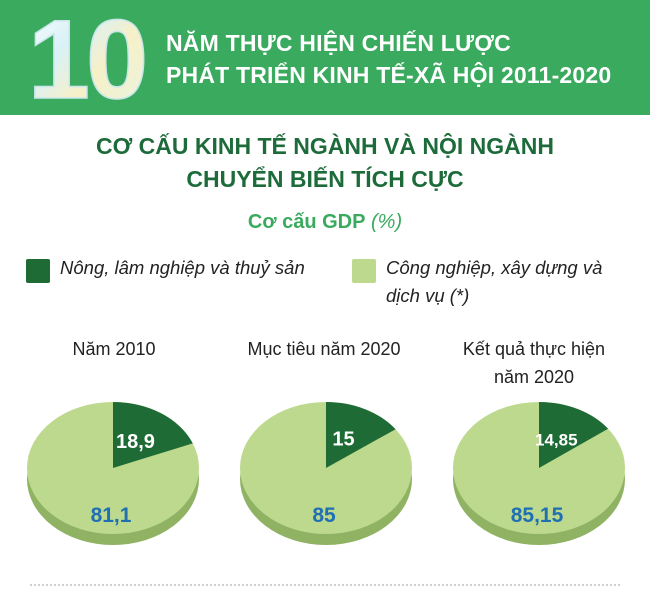 The image size is (650, 598). I want to click on pie-target-2020-value-industry-services: 85, so click(324, 515).